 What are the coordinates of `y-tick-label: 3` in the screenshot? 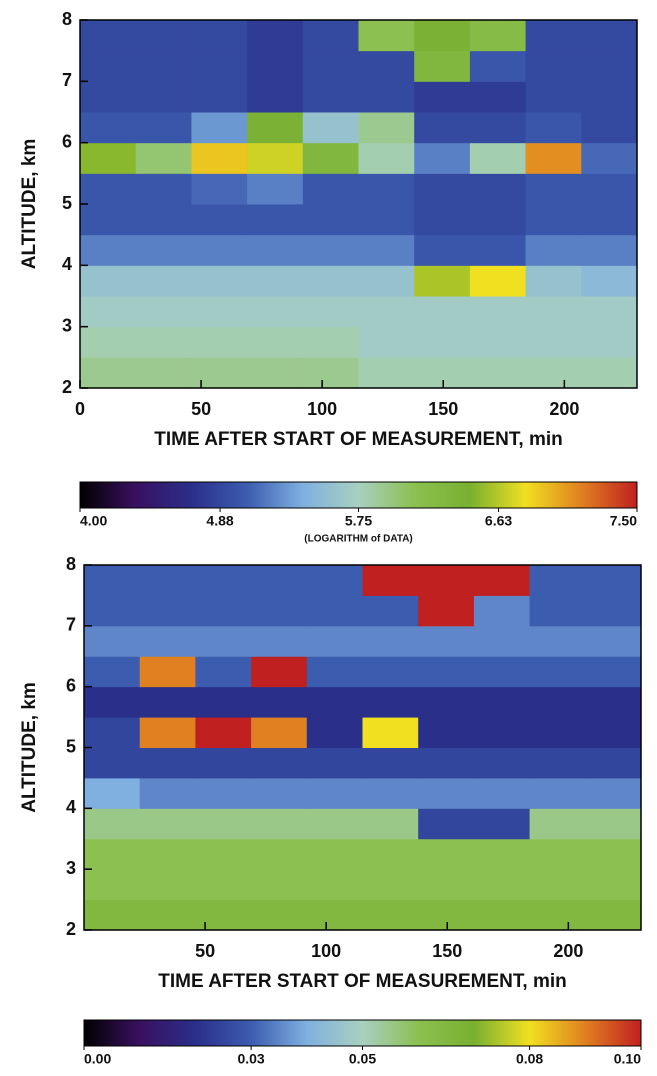 It's located at (67, 325).